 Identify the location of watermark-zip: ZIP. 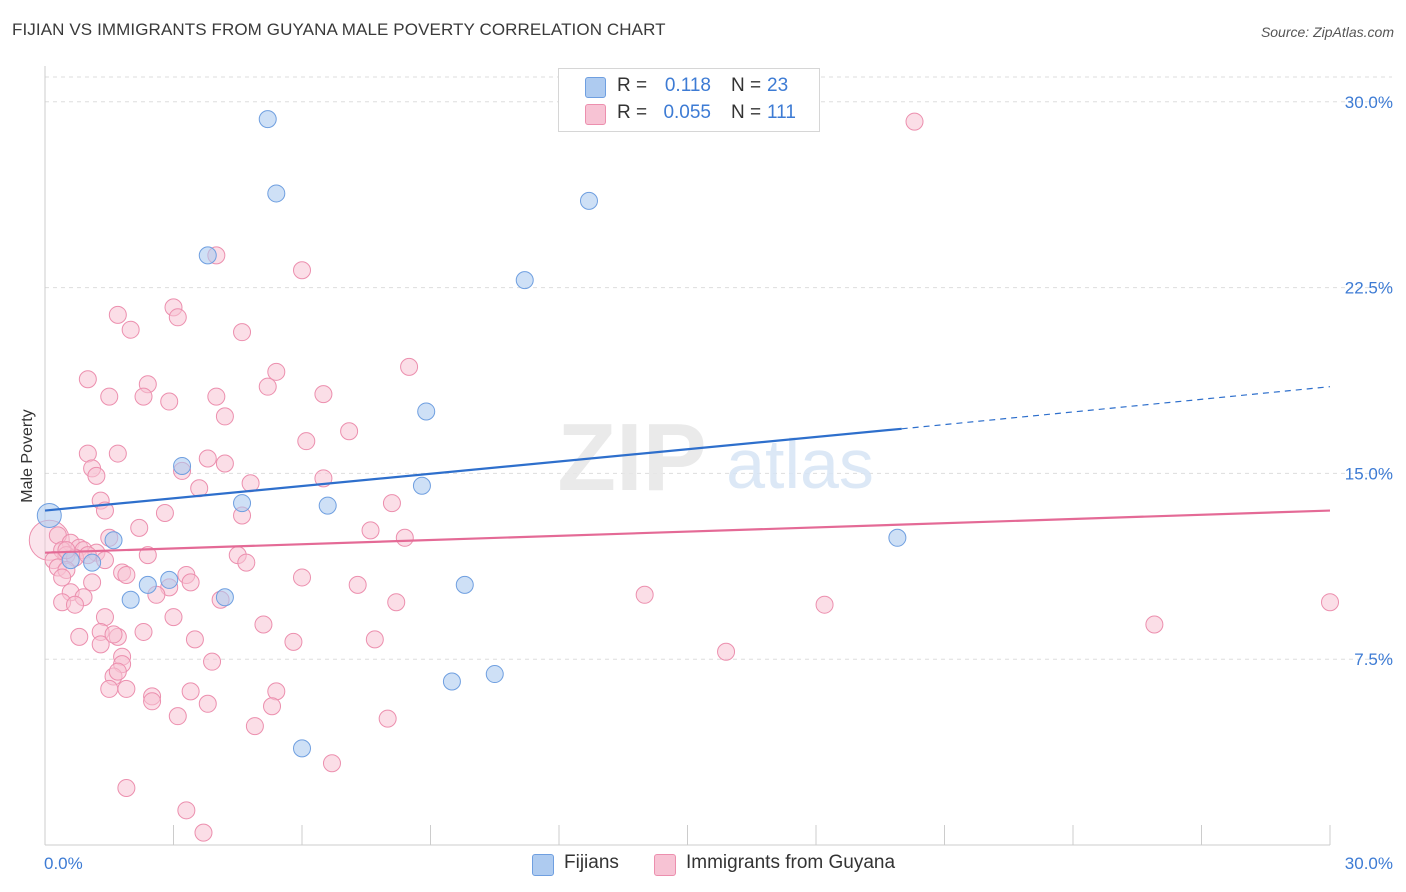
(631, 457).